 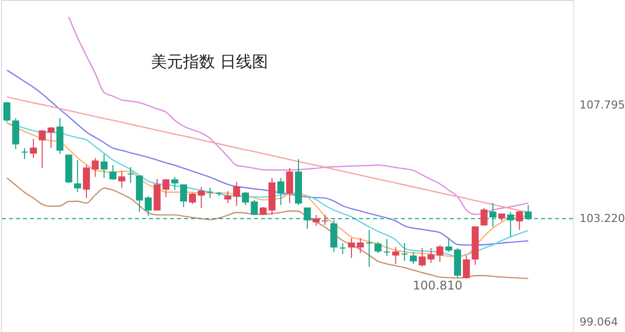 What do you see at coordinates (209, 61) in the screenshot?
I see `text: 美元指数 日线图` at bounding box center [209, 61].